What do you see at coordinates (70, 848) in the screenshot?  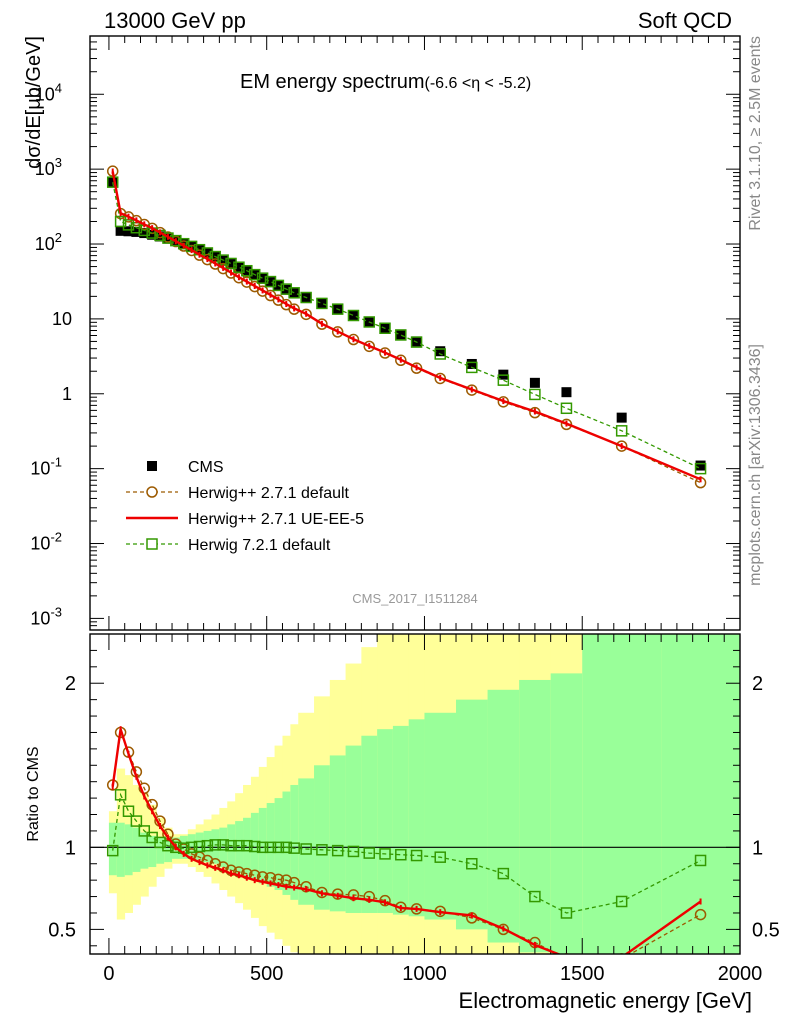 I see `ratio-y-tick-label: 1` at bounding box center [70, 848].